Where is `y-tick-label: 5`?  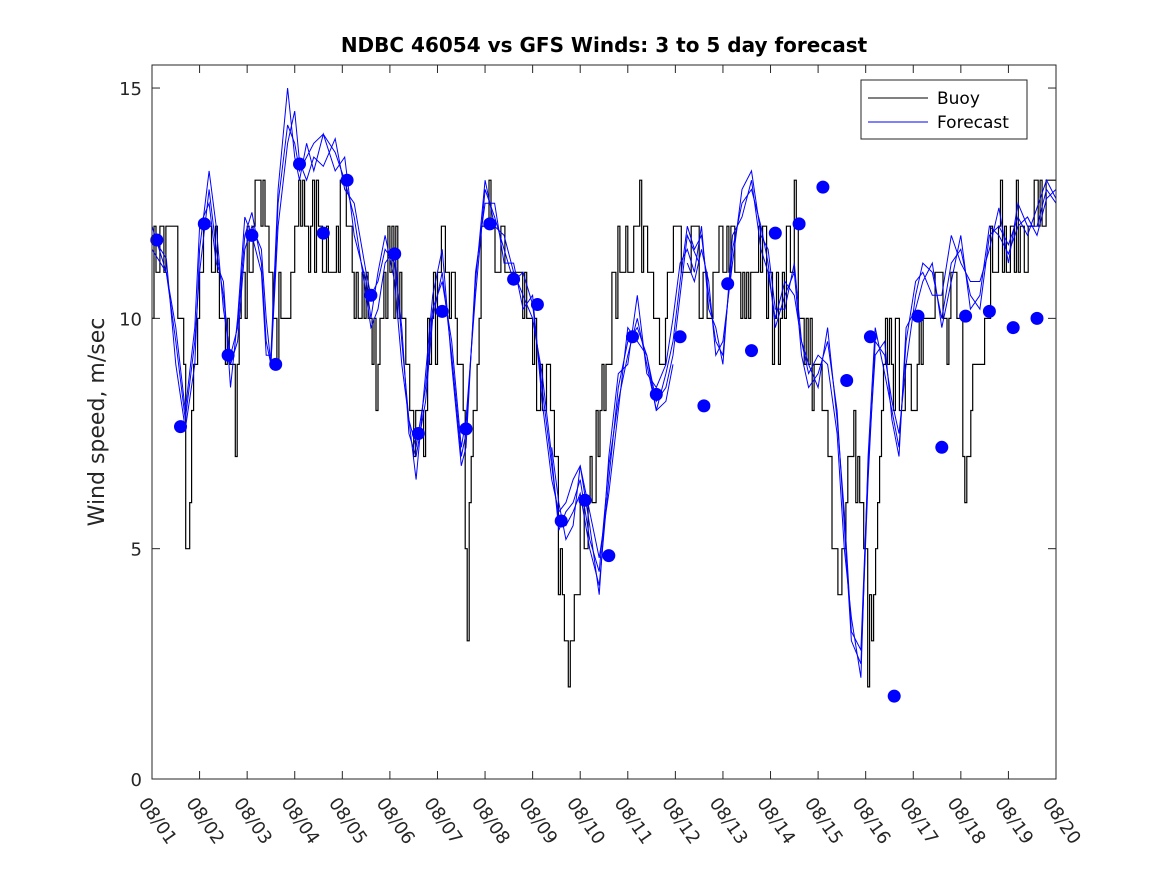 y-tick-label: 5 is located at coordinates (136, 550).